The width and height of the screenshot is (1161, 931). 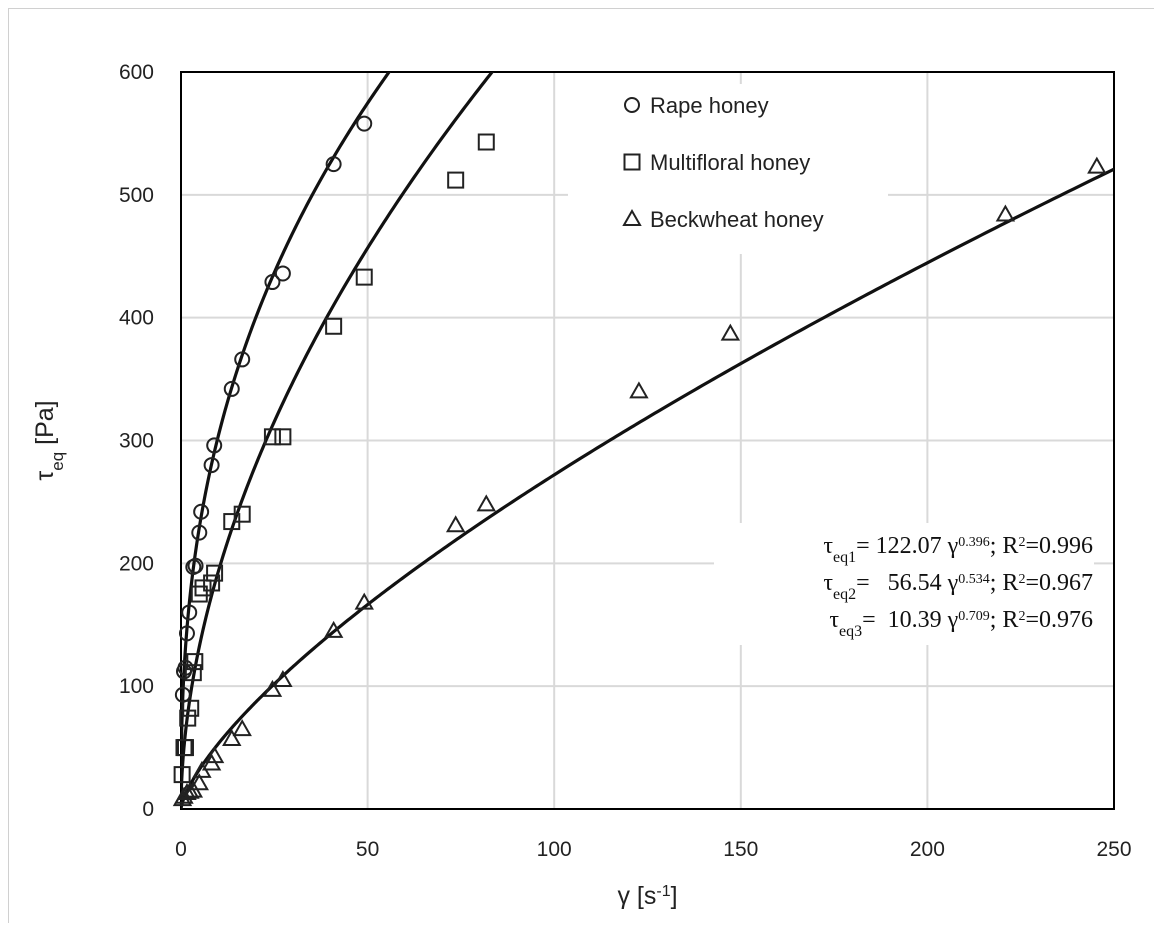 What do you see at coordinates (902, 620) in the screenshot?
I see `fit-equation-part: = 10.39` at bounding box center [902, 620].